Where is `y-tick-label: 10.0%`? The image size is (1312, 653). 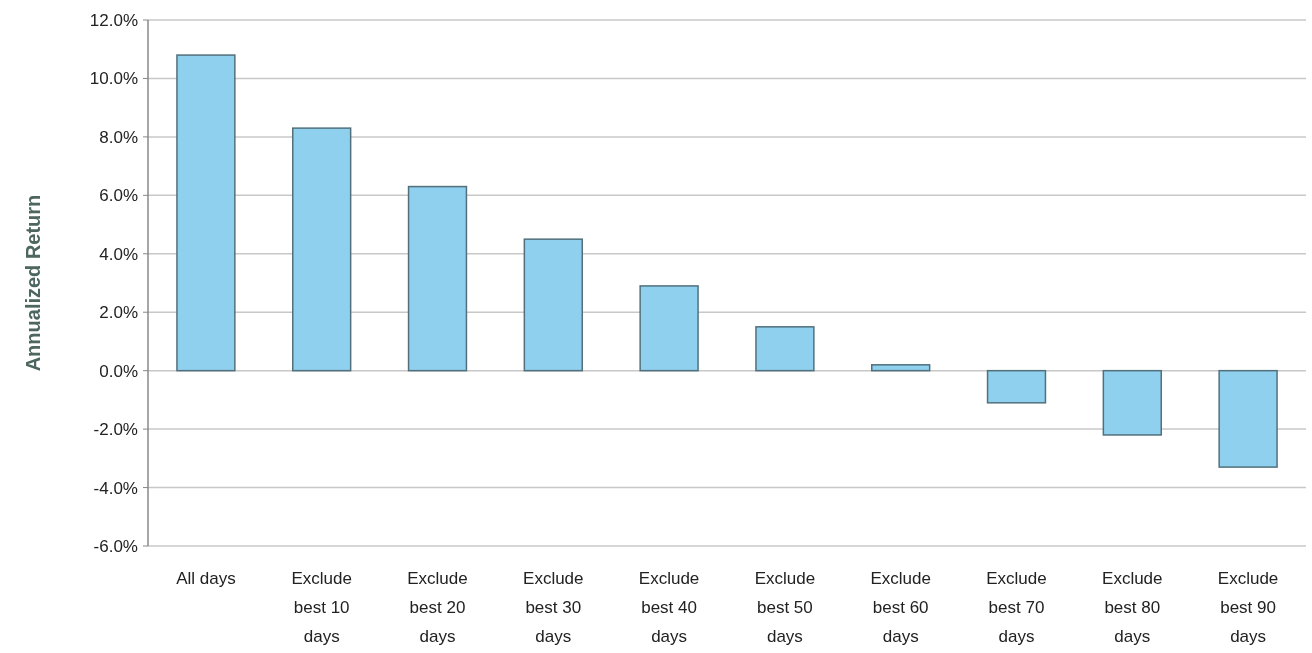
y-tick-label: 10.0% is located at coordinates (113, 79).